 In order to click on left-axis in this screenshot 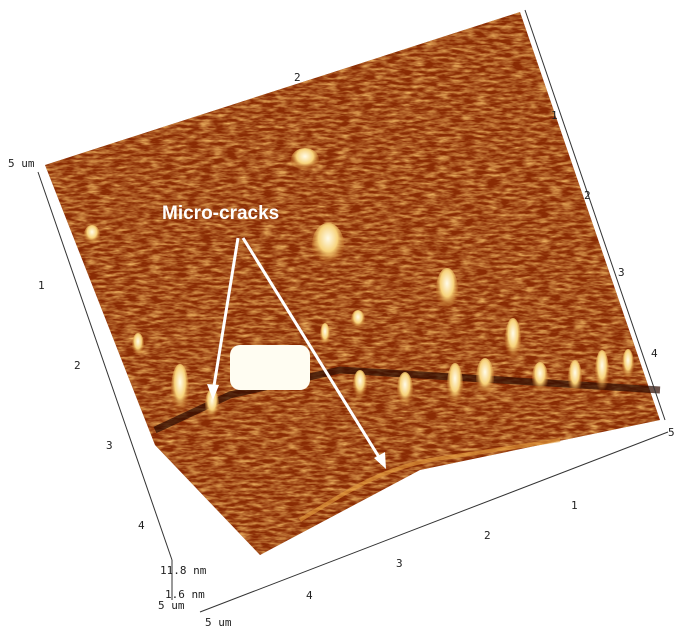, I will do `click(105, 366)`.